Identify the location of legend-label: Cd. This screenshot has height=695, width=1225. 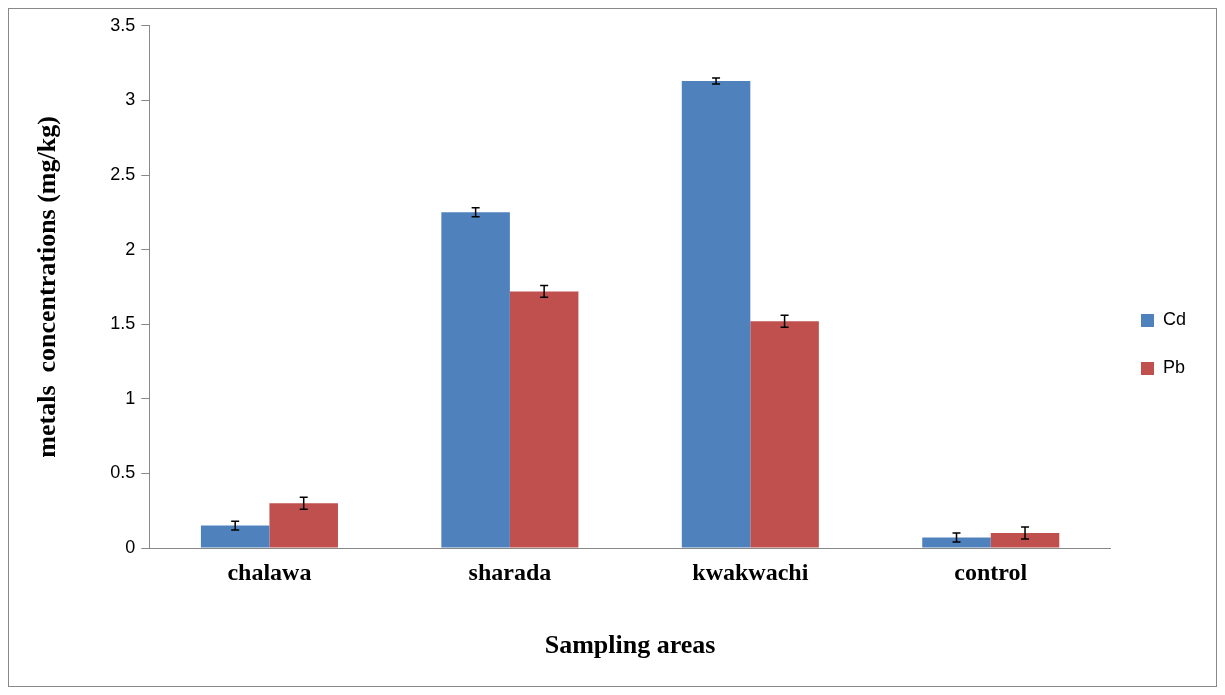
(1174, 319).